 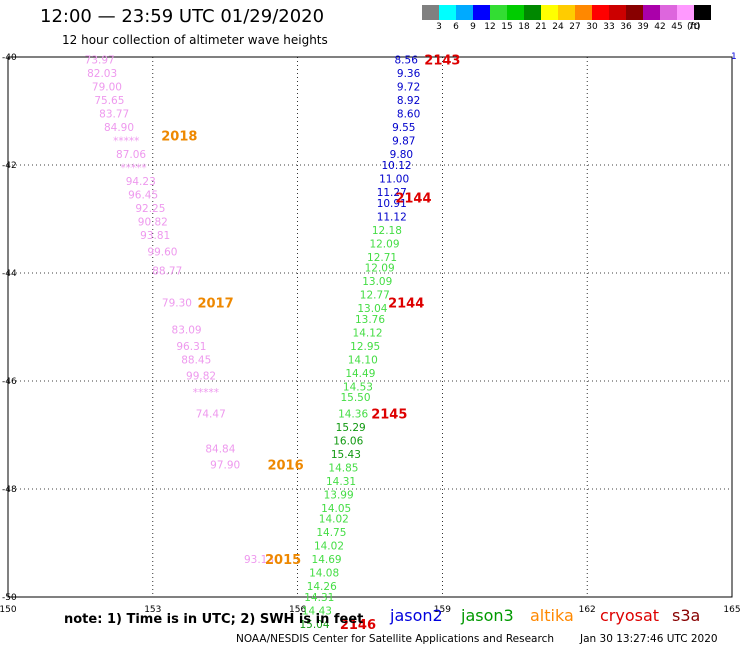 What do you see at coordinates (587, 610) in the screenshot?
I see `longitude-tick-label: 162` at bounding box center [587, 610].